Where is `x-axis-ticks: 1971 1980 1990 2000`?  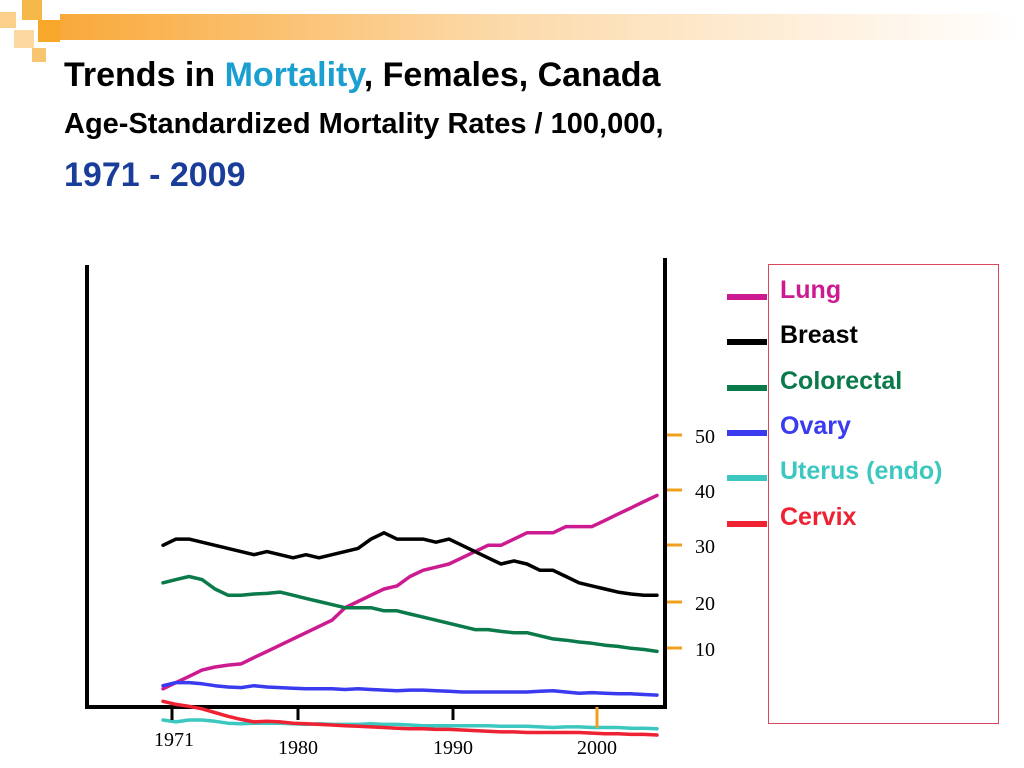 x-axis-ticks: 1971 1980 1990 2000 is located at coordinates (385, 733).